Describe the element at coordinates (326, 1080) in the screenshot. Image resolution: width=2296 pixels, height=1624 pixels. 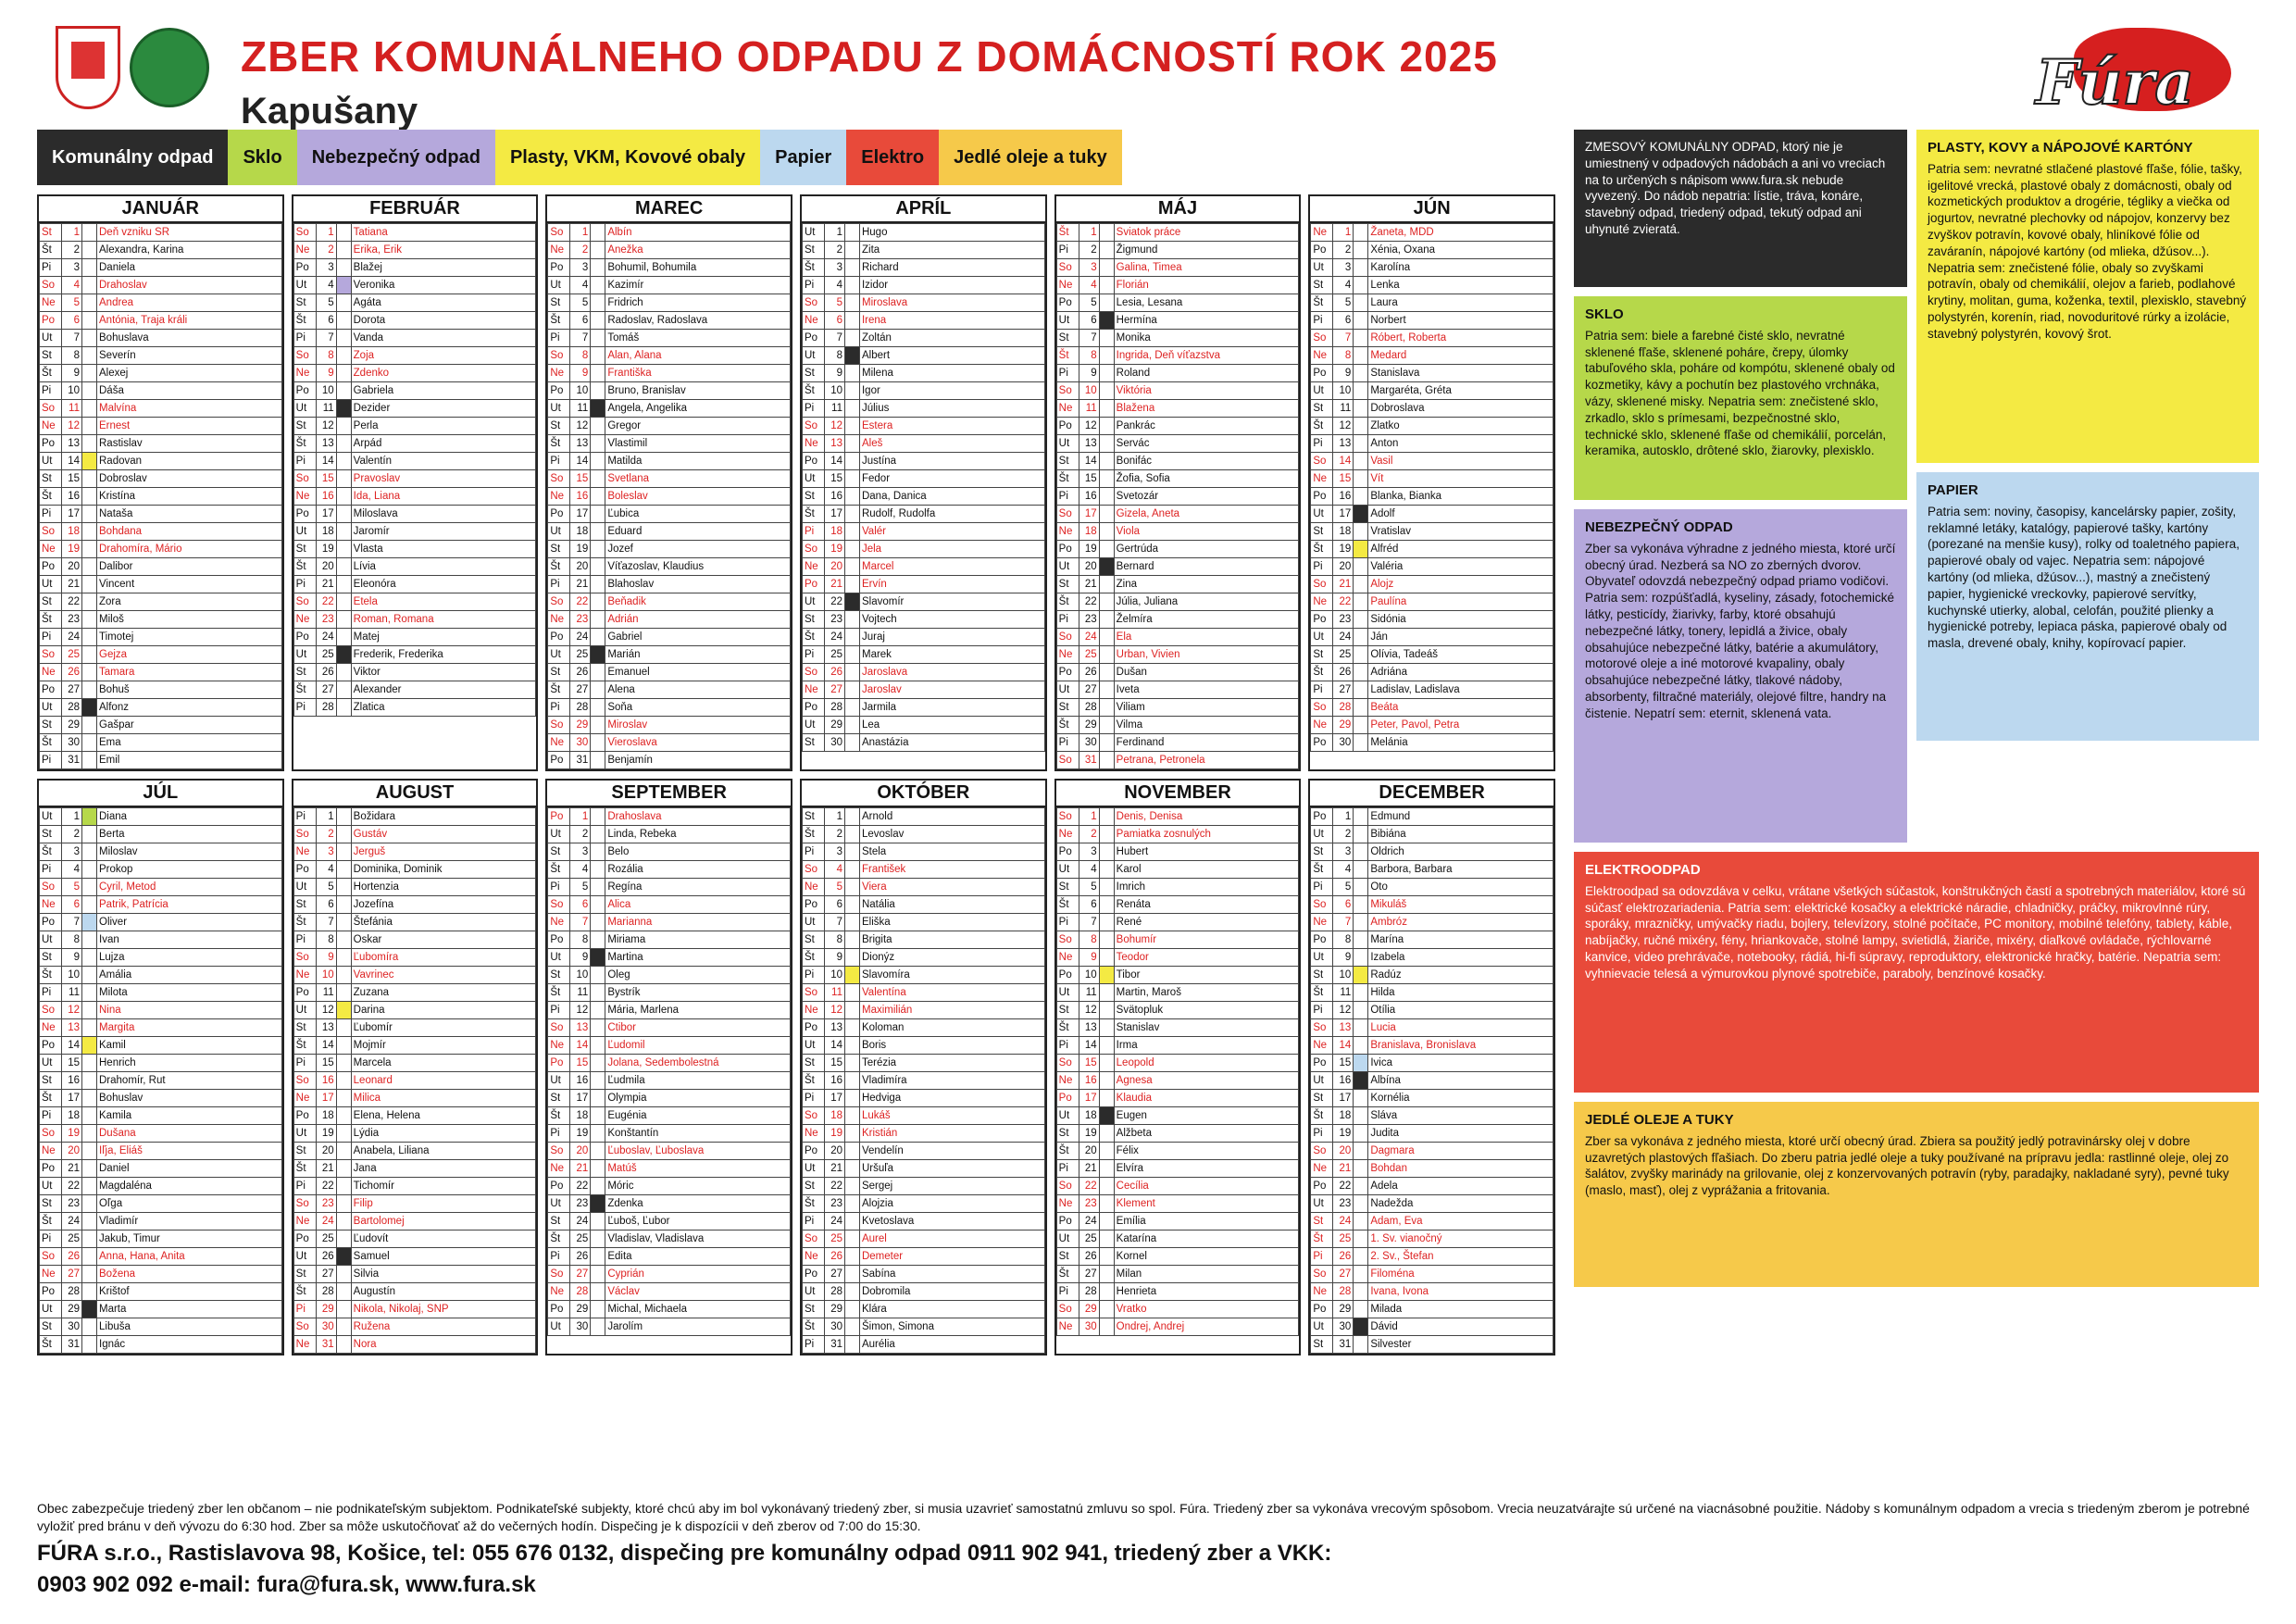
I see `day-number: 16` at that location.